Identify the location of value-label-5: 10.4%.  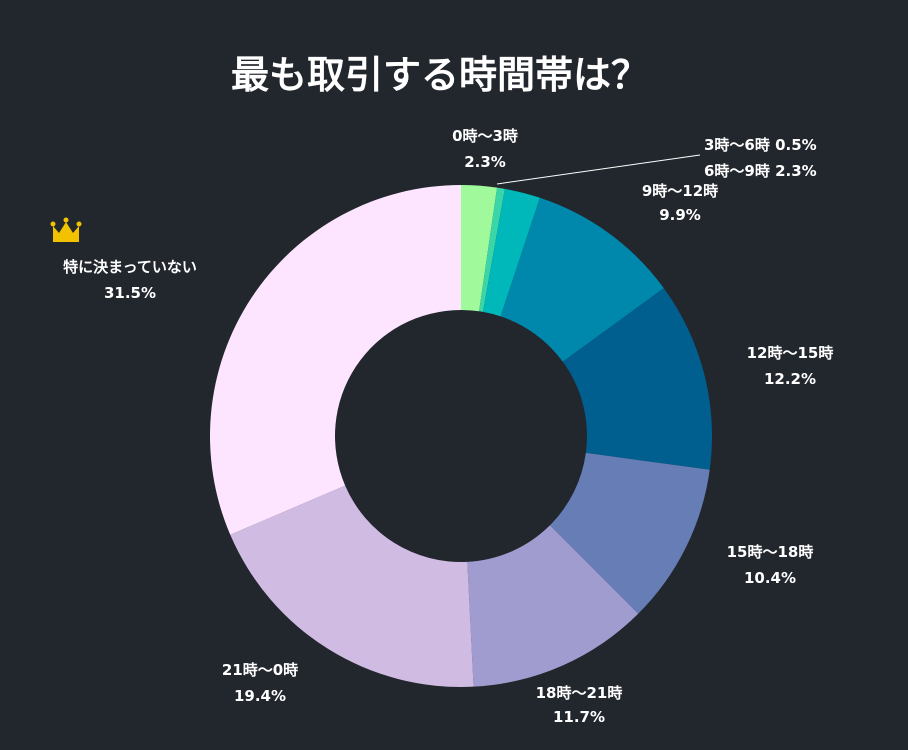
(770, 578).